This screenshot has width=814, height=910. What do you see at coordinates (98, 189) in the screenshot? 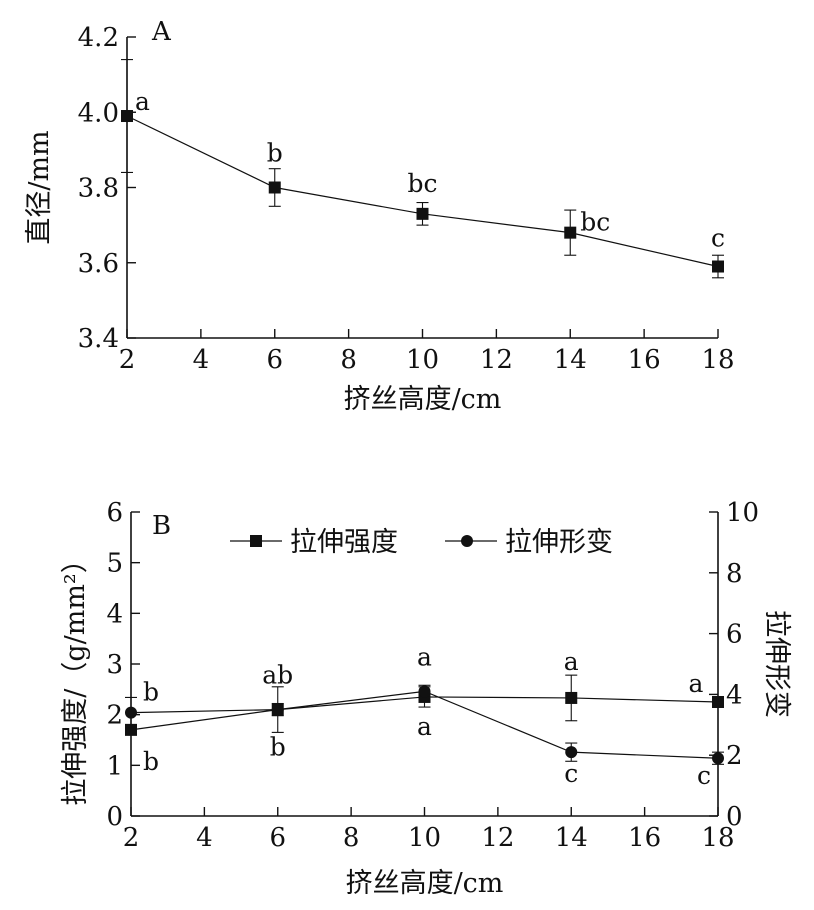
I see `y-tick-label: 3.8` at bounding box center [98, 189].